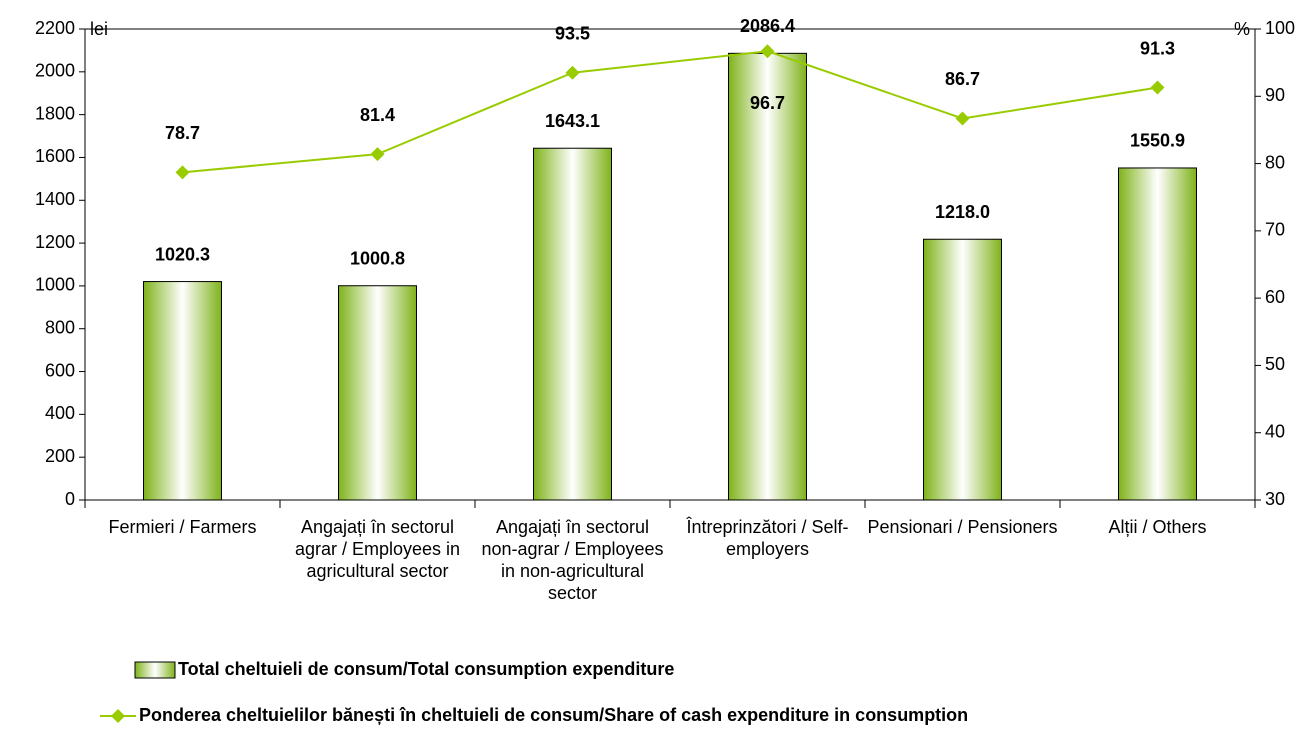 This screenshot has width=1315, height=733. I want to click on y2-tick-label: 80, so click(1275, 162).